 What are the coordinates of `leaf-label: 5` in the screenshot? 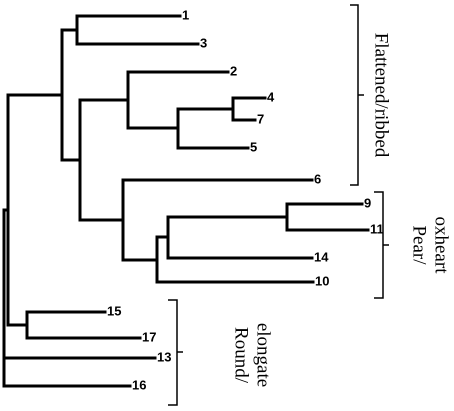 It's located at (253, 146).